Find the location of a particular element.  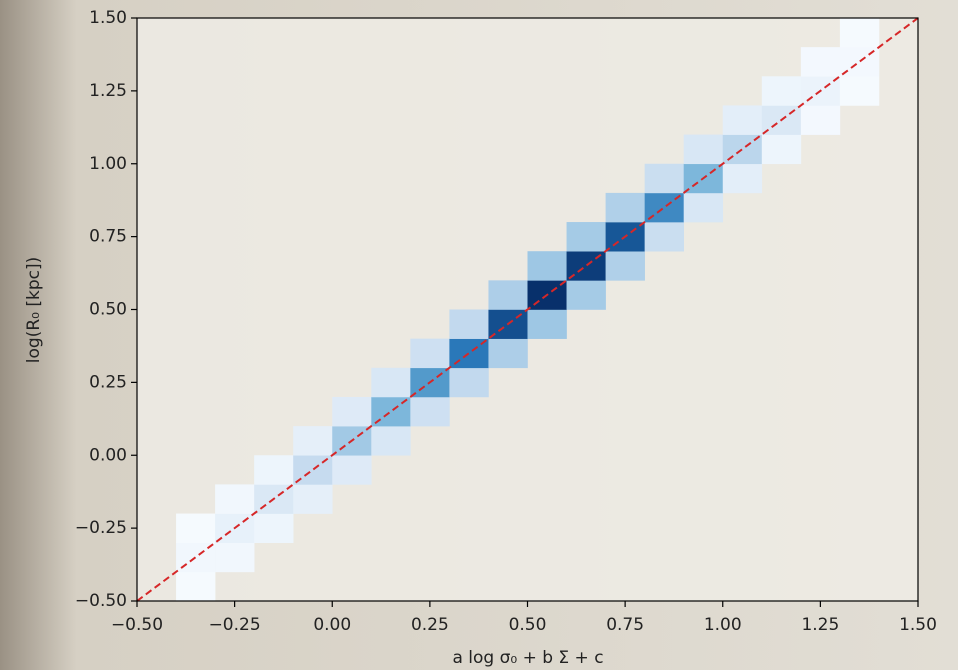

y-tick-label: 1.50 is located at coordinates (108, 18).